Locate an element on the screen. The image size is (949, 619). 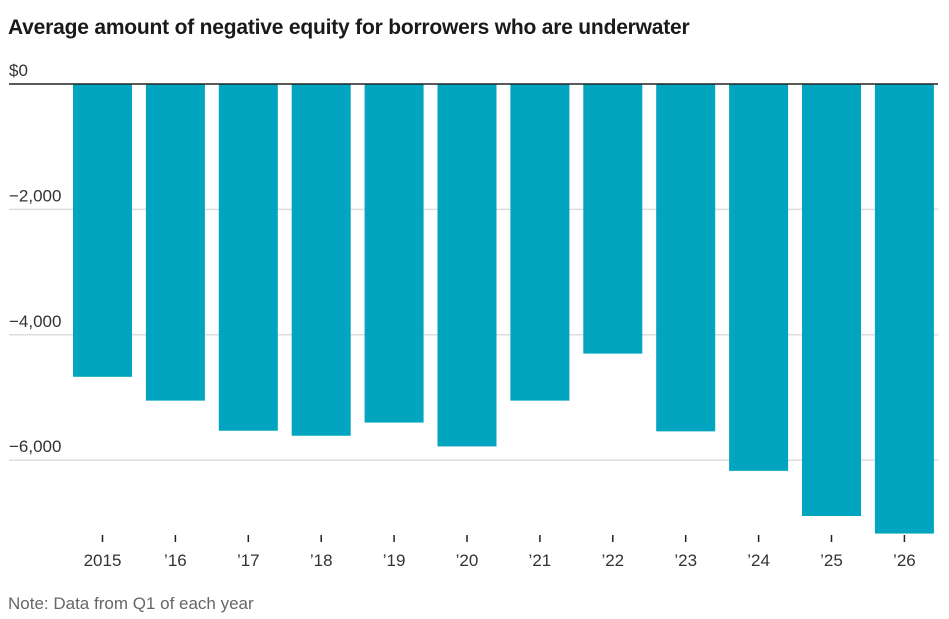
x-tick-label: ’25 is located at coordinates (831, 560).